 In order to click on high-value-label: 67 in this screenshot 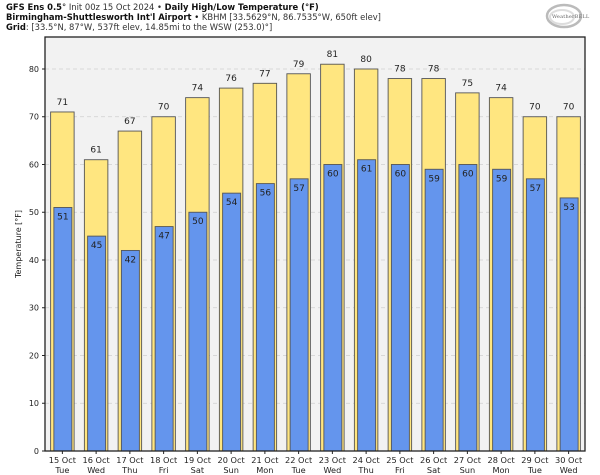, I will do `click(129, 122)`.